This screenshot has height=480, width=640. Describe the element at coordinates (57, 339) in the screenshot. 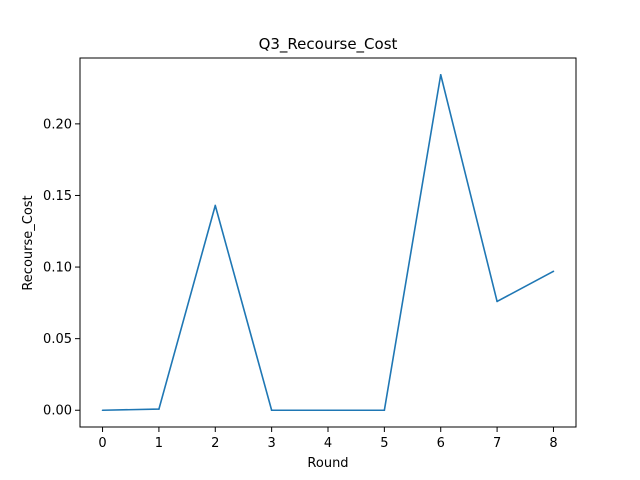

I see `y-tick-label: 0.05` at that location.